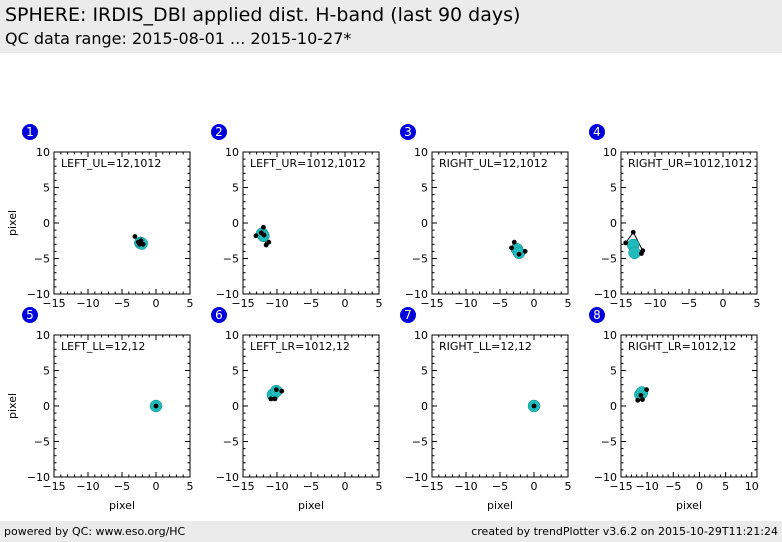  Describe the element at coordinates (95, 531) in the screenshot. I see `footer-powered-by: powered by QC: www.eso.org/HC` at that location.